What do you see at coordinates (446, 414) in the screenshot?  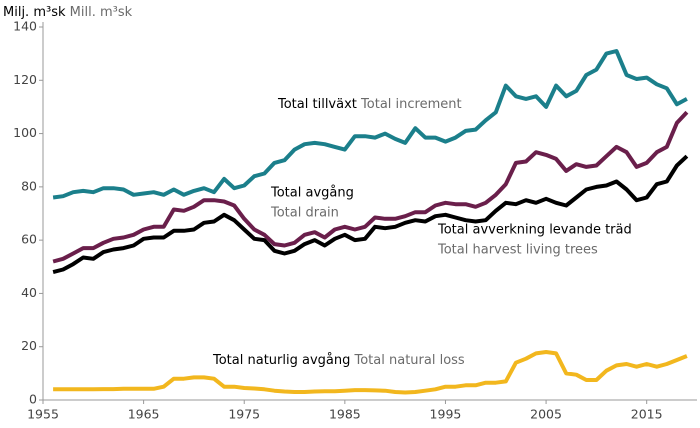 I see `x-tick-label: 1995` at bounding box center [446, 414].